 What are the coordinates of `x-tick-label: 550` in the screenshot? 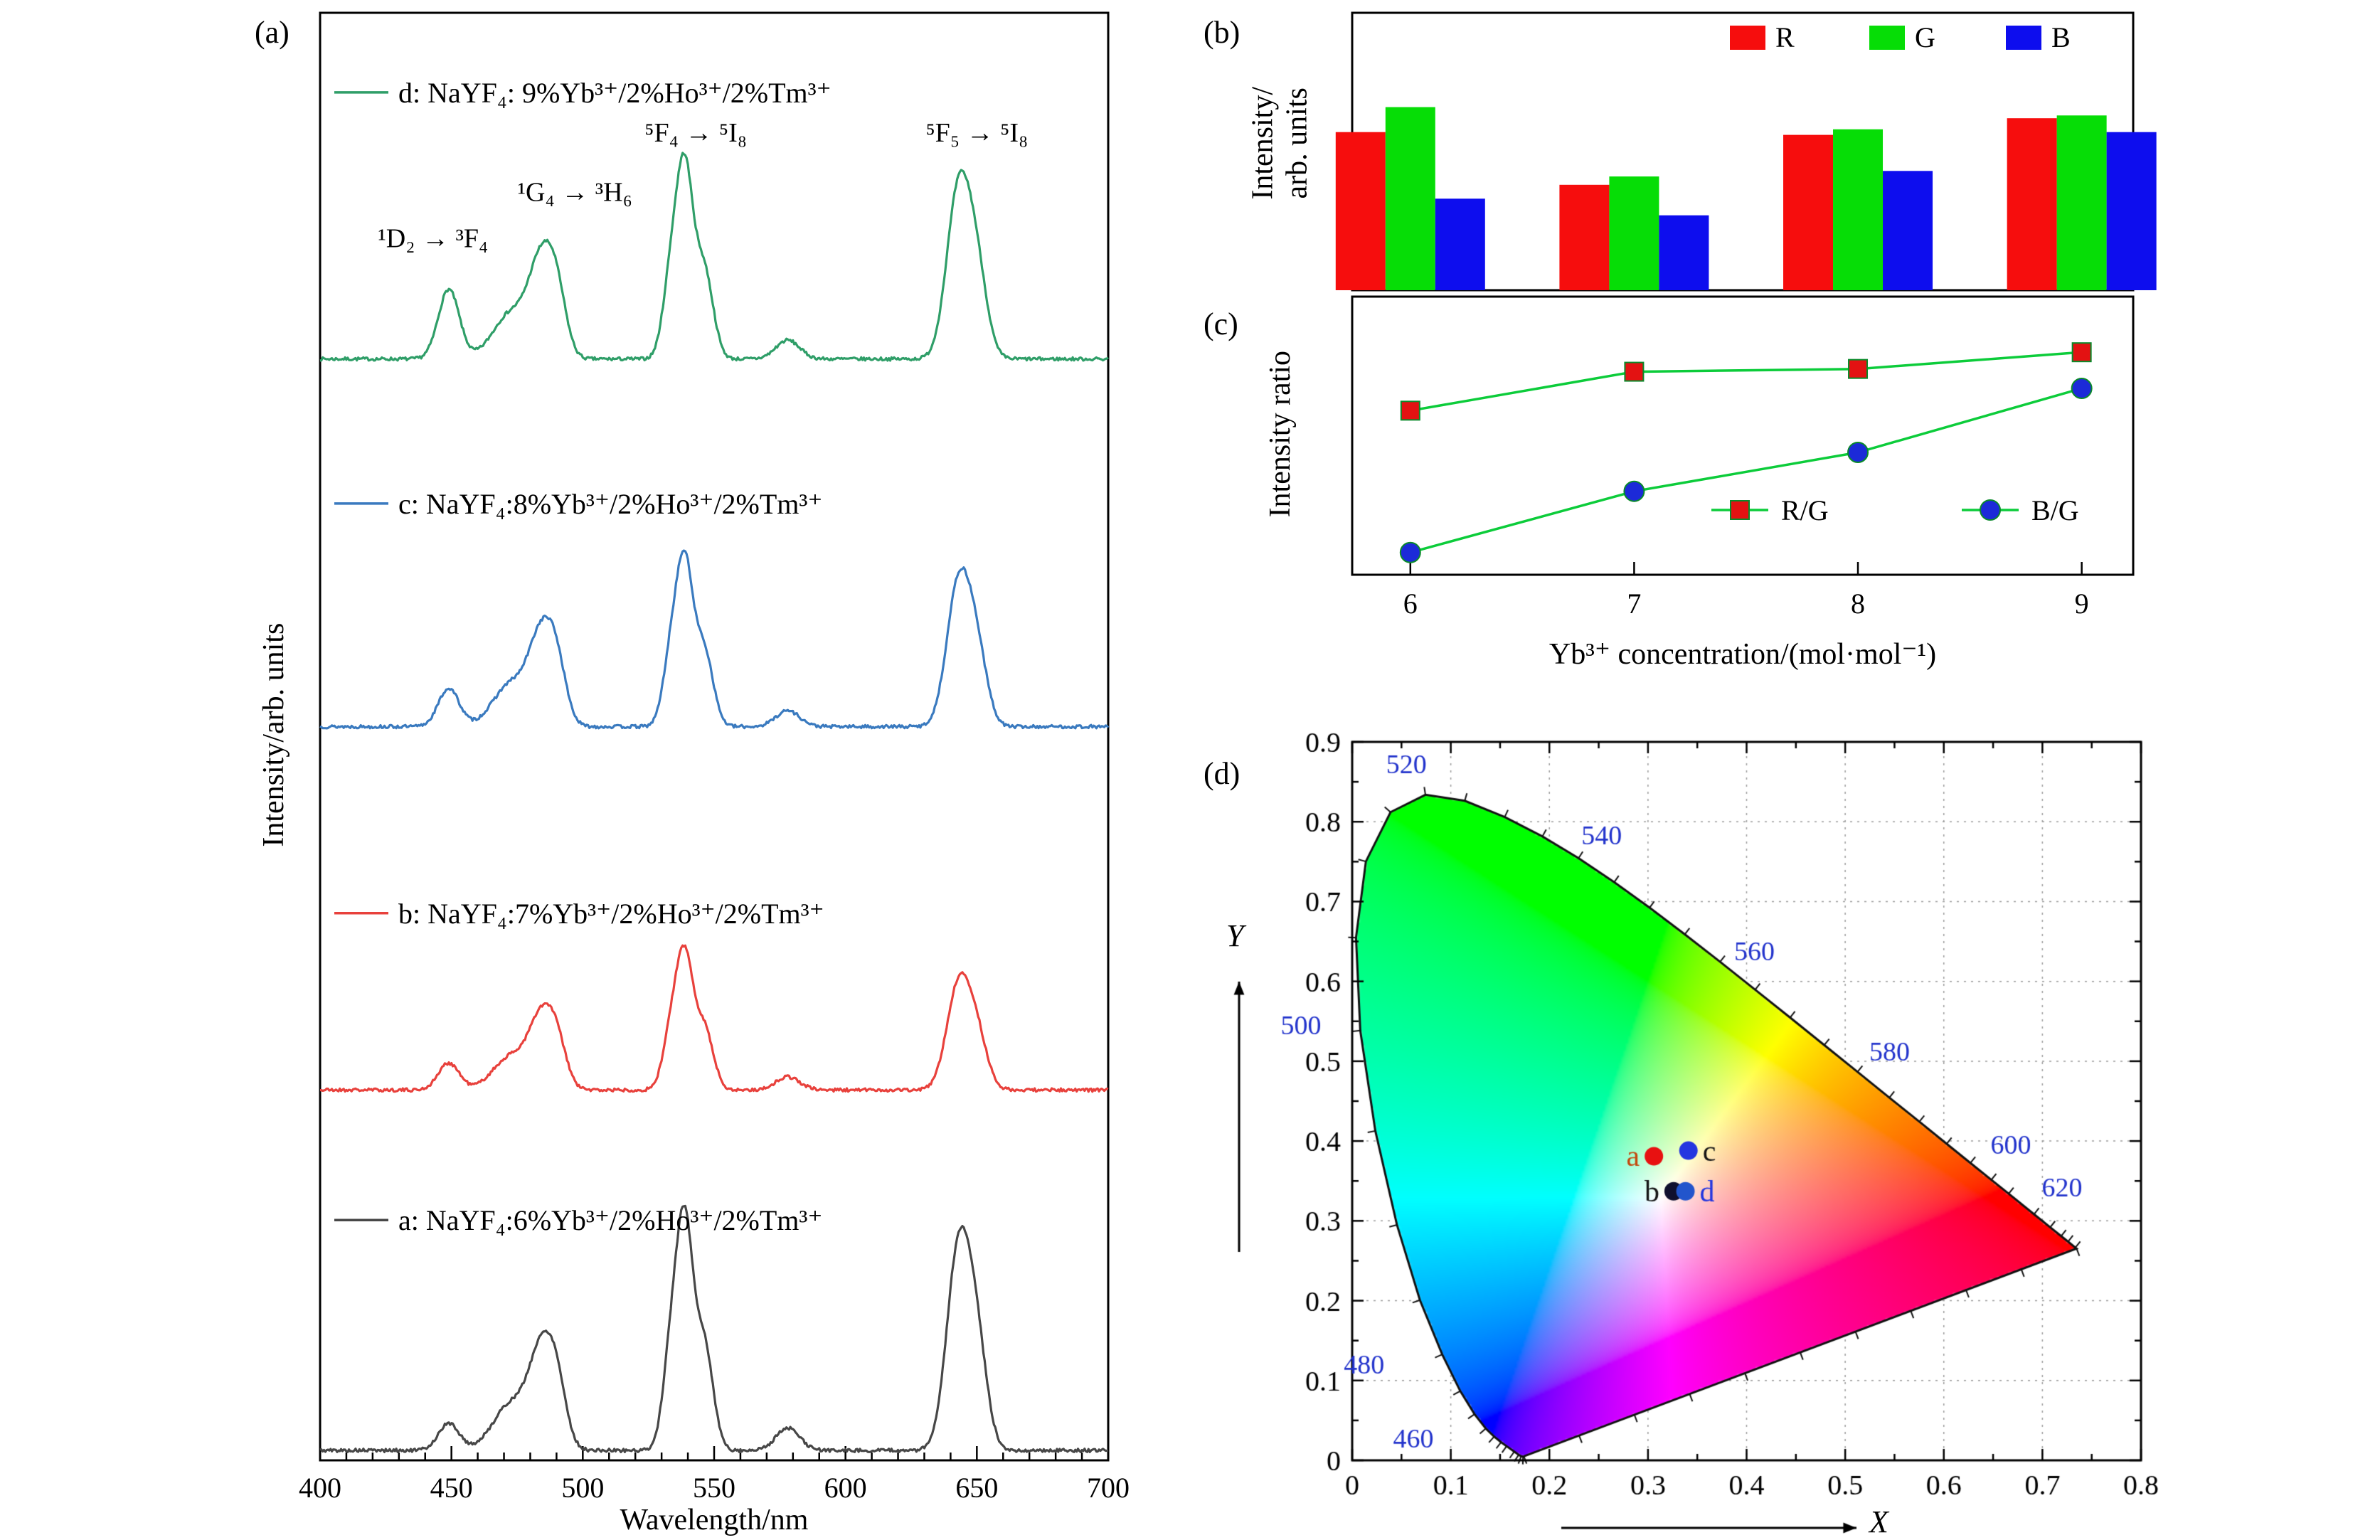 It's located at (714, 1488).